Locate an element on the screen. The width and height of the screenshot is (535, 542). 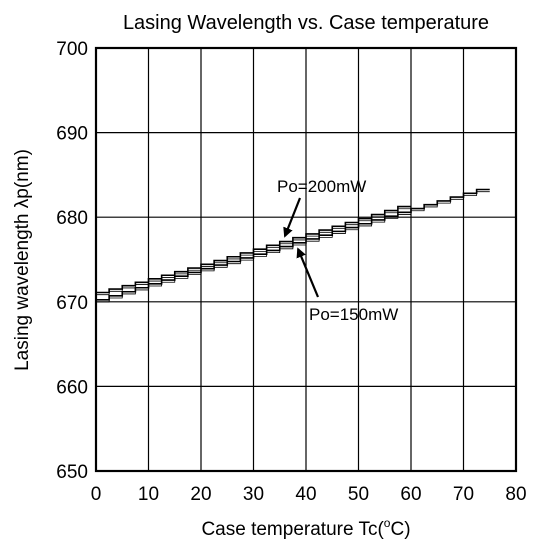
y-tick-label: 680 is located at coordinates (72, 218).